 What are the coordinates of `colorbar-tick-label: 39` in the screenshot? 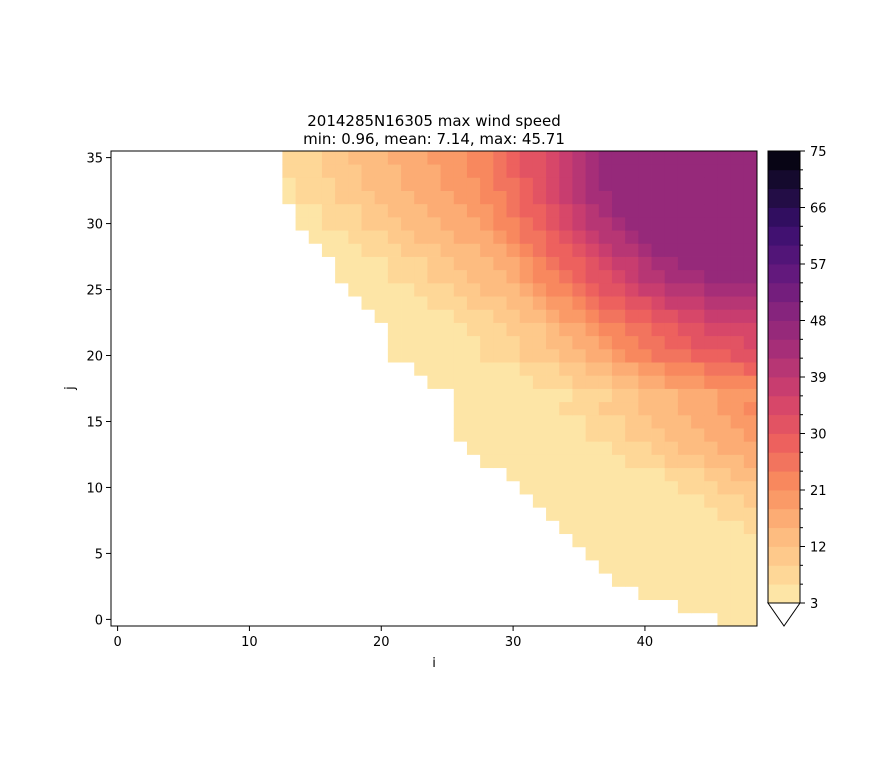 It's located at (818, 378).